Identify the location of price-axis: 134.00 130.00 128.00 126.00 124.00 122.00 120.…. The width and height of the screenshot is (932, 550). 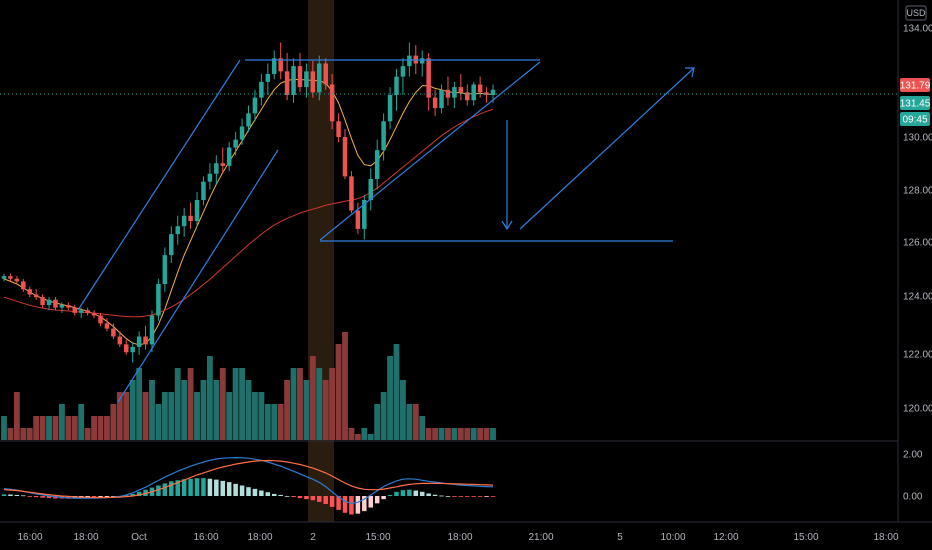
(917, 219).